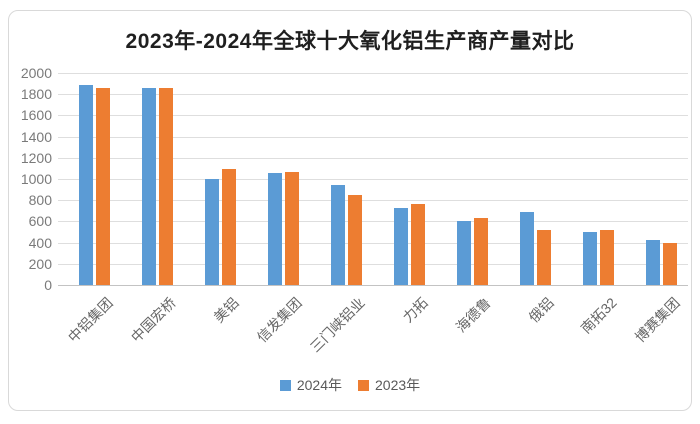 Image resolution: width=700 pixels, height=424 pixels. What do you see at coordinates (48, 285) in the screenshot?
I see `y-tick-label: 0` at bounding box center [48, 285].